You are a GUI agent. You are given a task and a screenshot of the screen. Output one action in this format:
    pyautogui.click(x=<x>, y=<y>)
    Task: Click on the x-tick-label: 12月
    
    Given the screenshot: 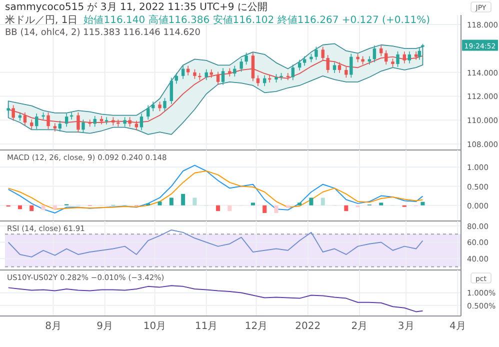 What is the action you would take?
    pyautogui.click(x=256, y=326)
    